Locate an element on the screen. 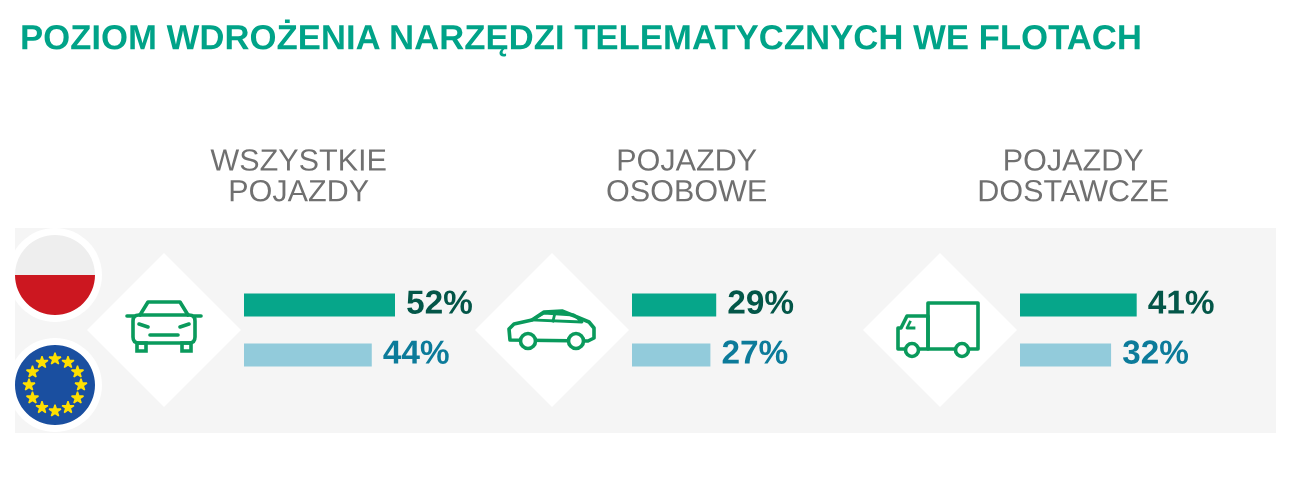 The width and height of the screenshot is (1304, 493). chart-subtitle: POJAZDY OSOBOWE is located at coordinates (686, 175).